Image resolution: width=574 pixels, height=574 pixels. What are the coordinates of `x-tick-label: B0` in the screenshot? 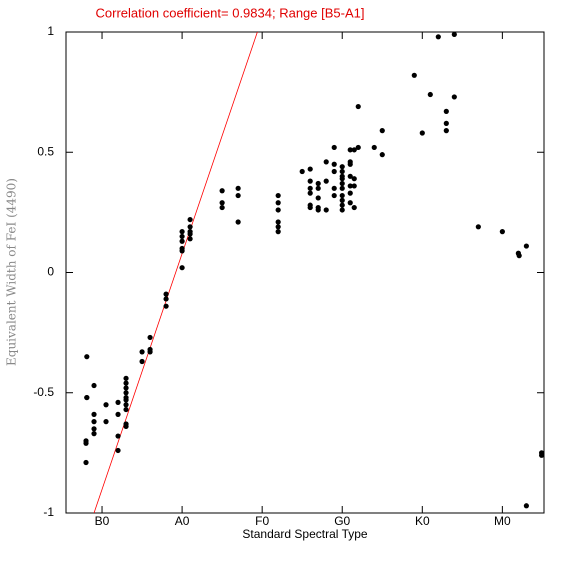 It's located at (102, 521).